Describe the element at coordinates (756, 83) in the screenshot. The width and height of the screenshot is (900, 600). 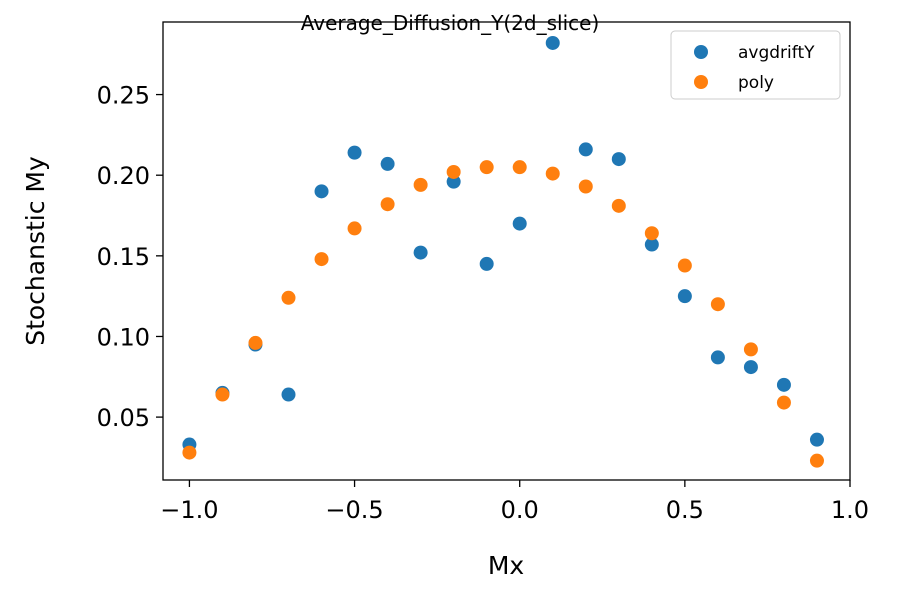
I see `legend-label-poly: poly` at that location.